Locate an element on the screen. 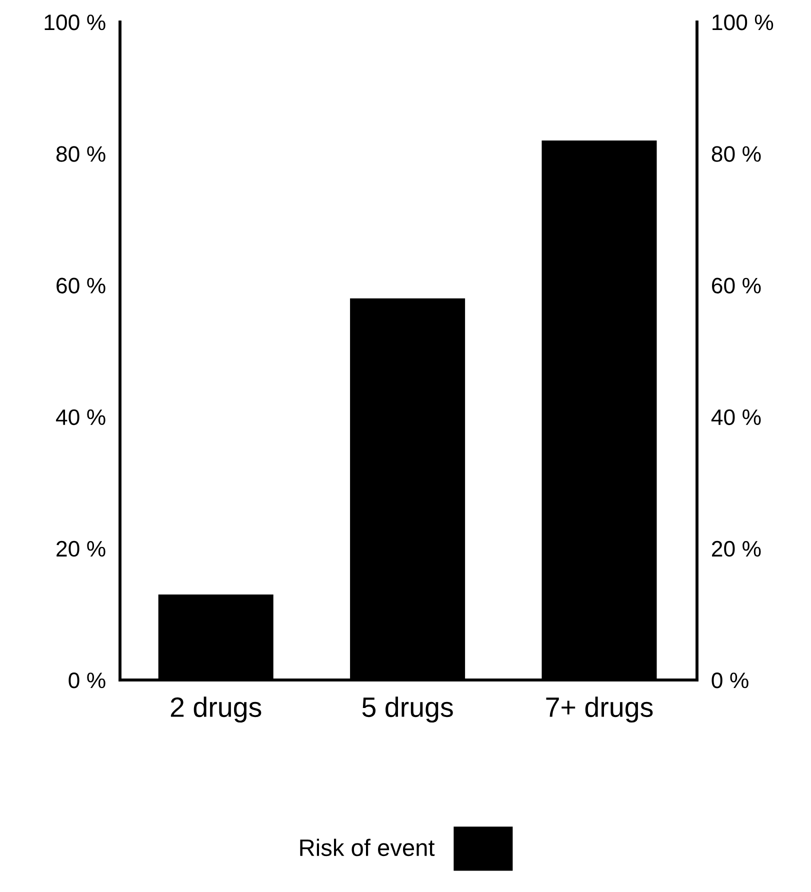 The width and height of the screenshot is (811, 892). y2-tick-label: 0 % is located at coordinates (730, 680).